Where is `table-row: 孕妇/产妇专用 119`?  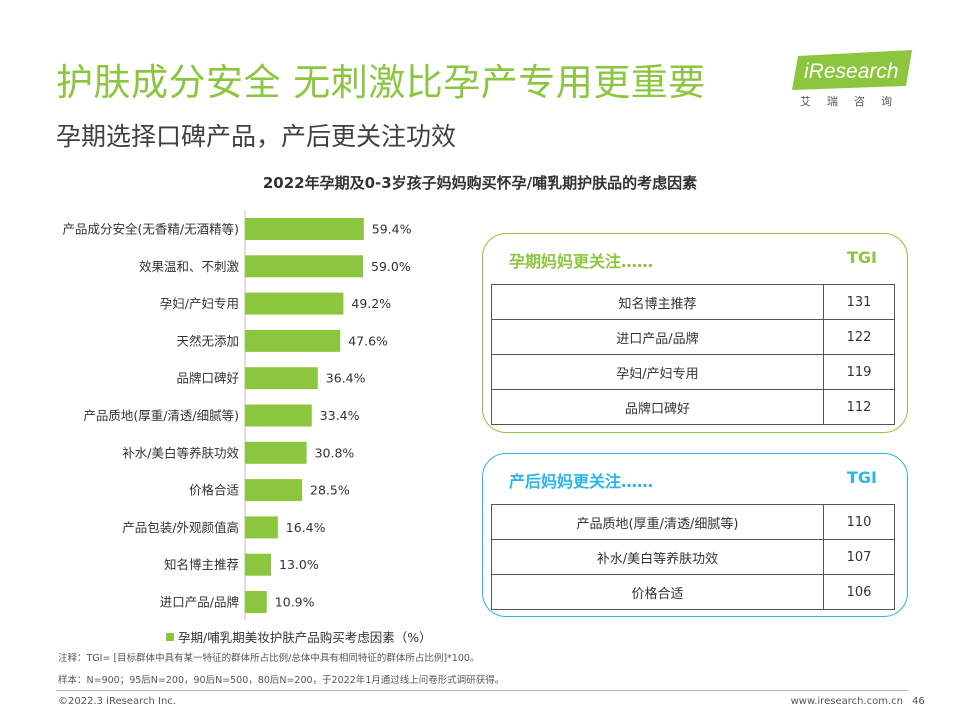 table-row: 孕妇/产妇专用 119 is located at coordinates (693, 372).